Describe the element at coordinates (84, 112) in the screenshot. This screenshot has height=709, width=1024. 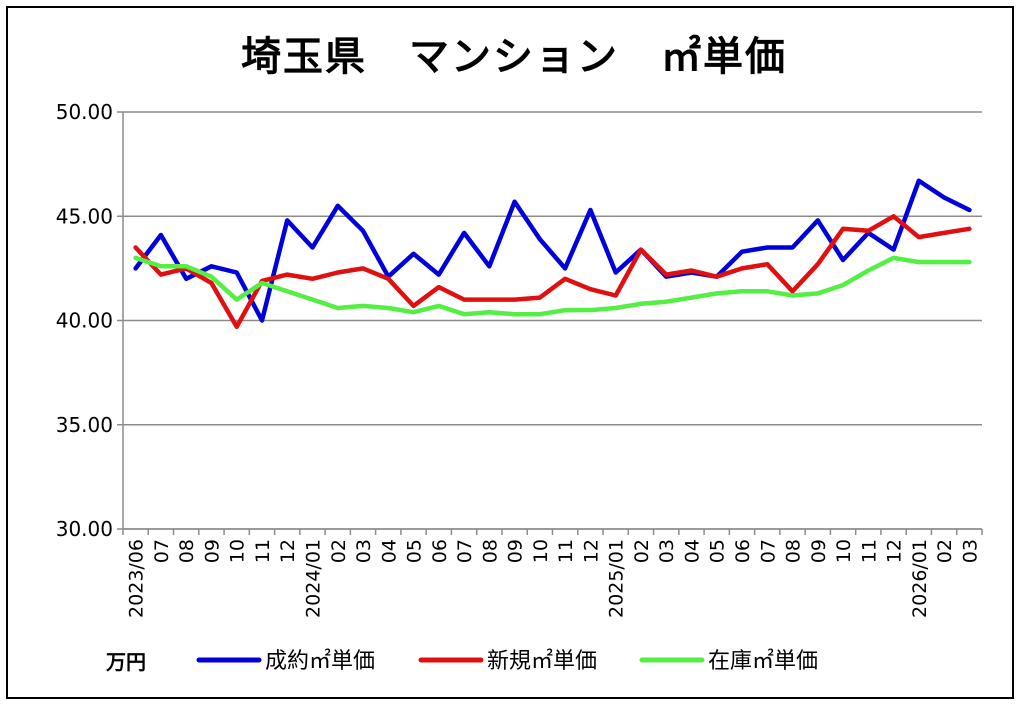
I see `y-tick-label: 50.00` at that location.